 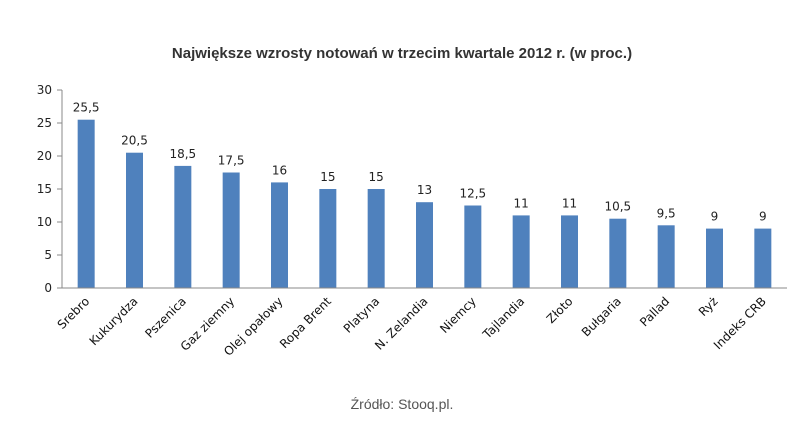 What do you see at coordinates (617, 207) in the screenshot?
I see `data-label: 10,5` at bounding box center [617, 207].